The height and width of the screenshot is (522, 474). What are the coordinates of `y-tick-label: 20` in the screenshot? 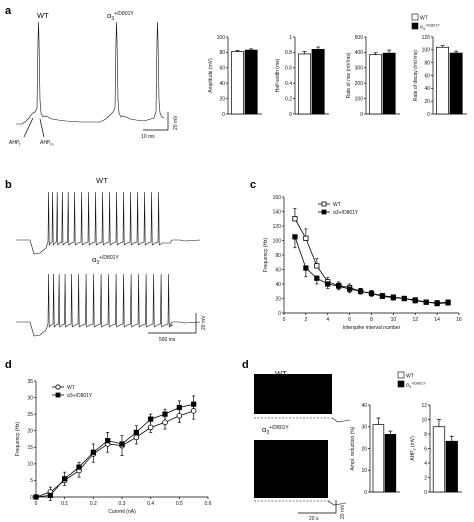 It's located at (278, 299).